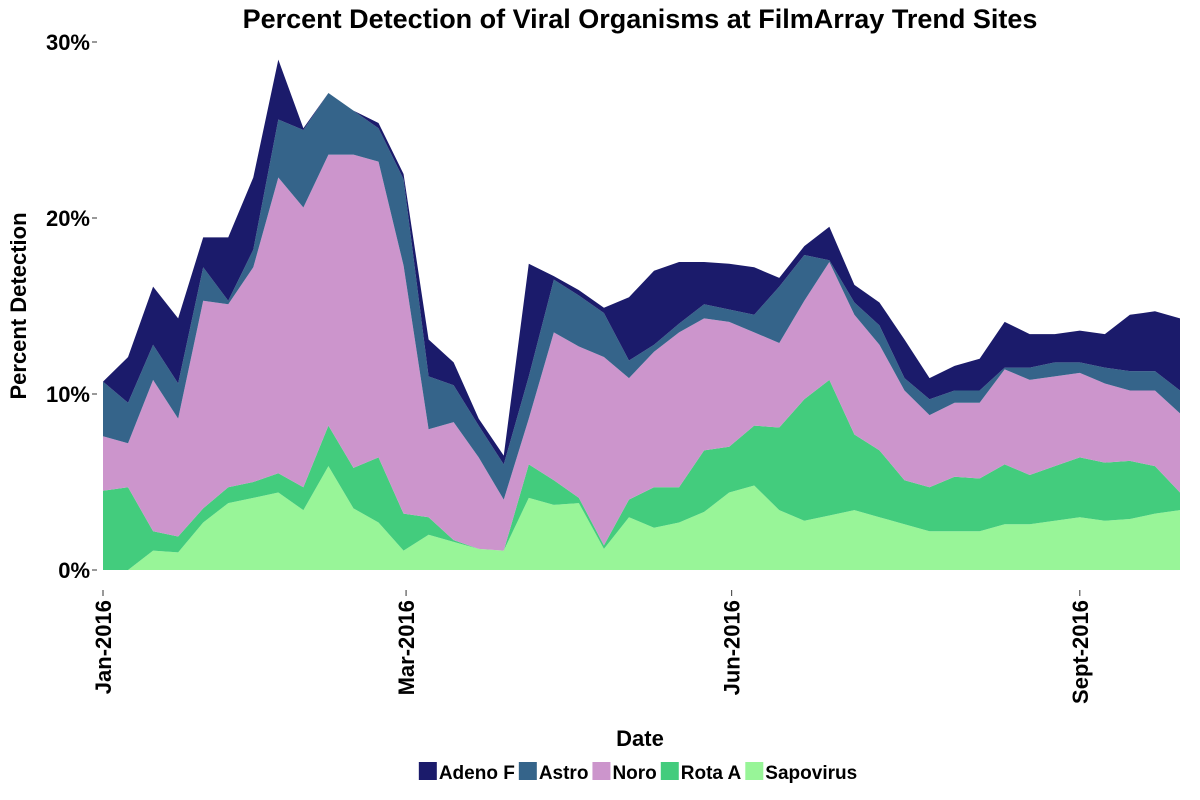 The height and width of the screenshot is (800, 1200). Describe the element at coordinates (564, 773) in the screenshot. I see `legend-label: Astro` at that location.